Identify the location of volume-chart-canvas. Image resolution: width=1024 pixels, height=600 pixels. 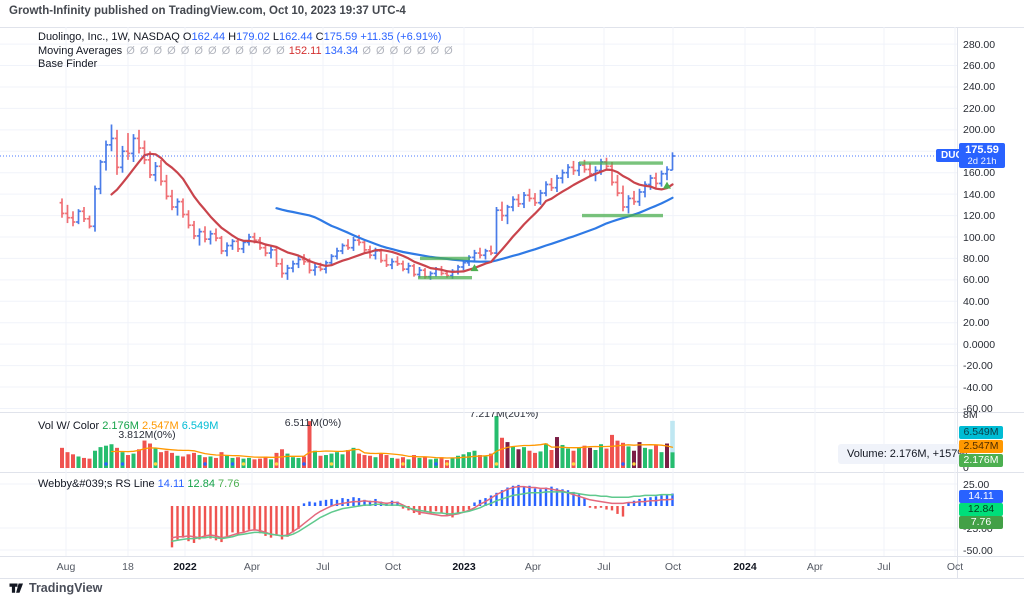
(512, 442).